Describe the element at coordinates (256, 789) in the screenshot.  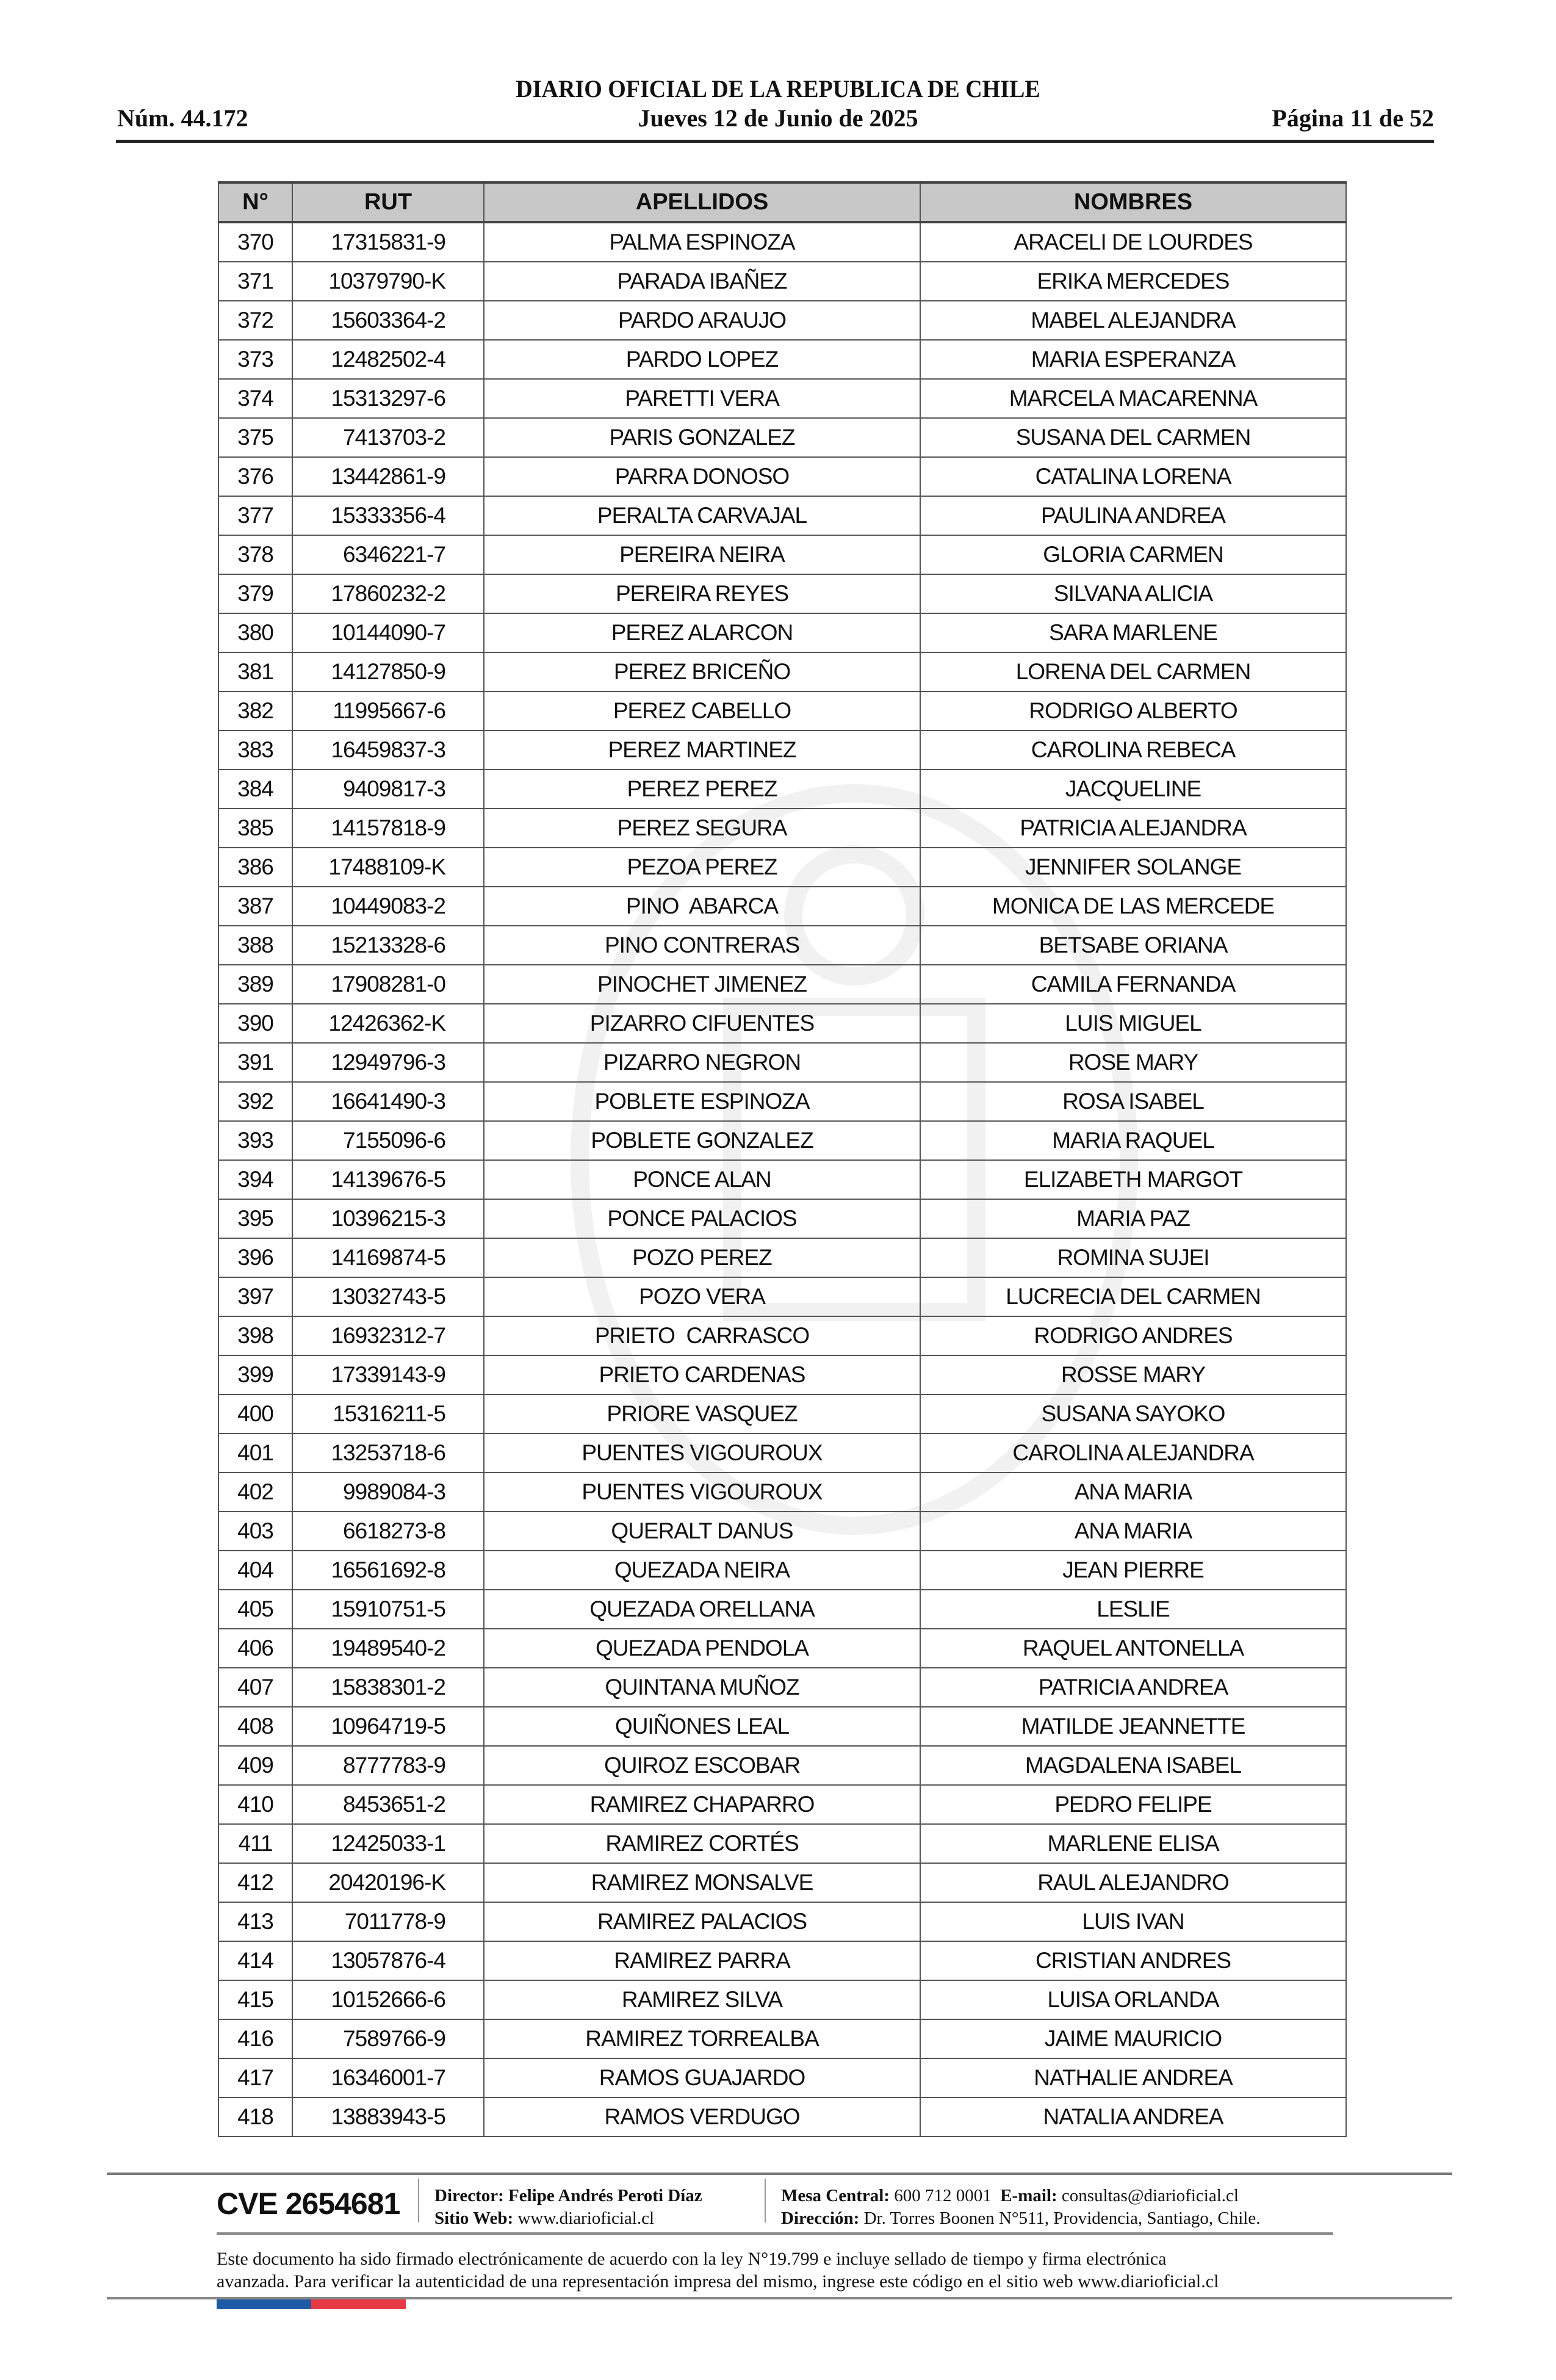
I see `row-number-cell: 384` at that location.